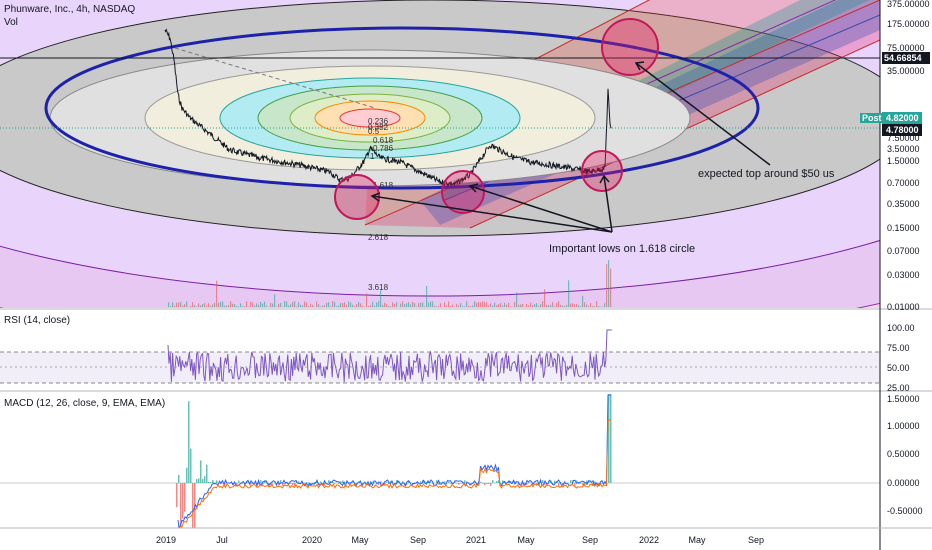  I want to click on price-tick-label: 0.70000, so click(903, 183).